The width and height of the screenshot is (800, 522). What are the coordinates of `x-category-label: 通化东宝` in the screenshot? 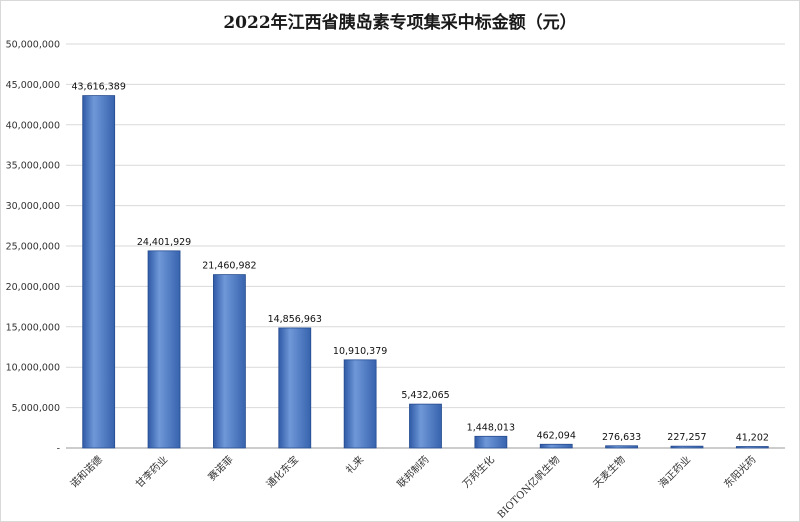 It's located at (281, 471).